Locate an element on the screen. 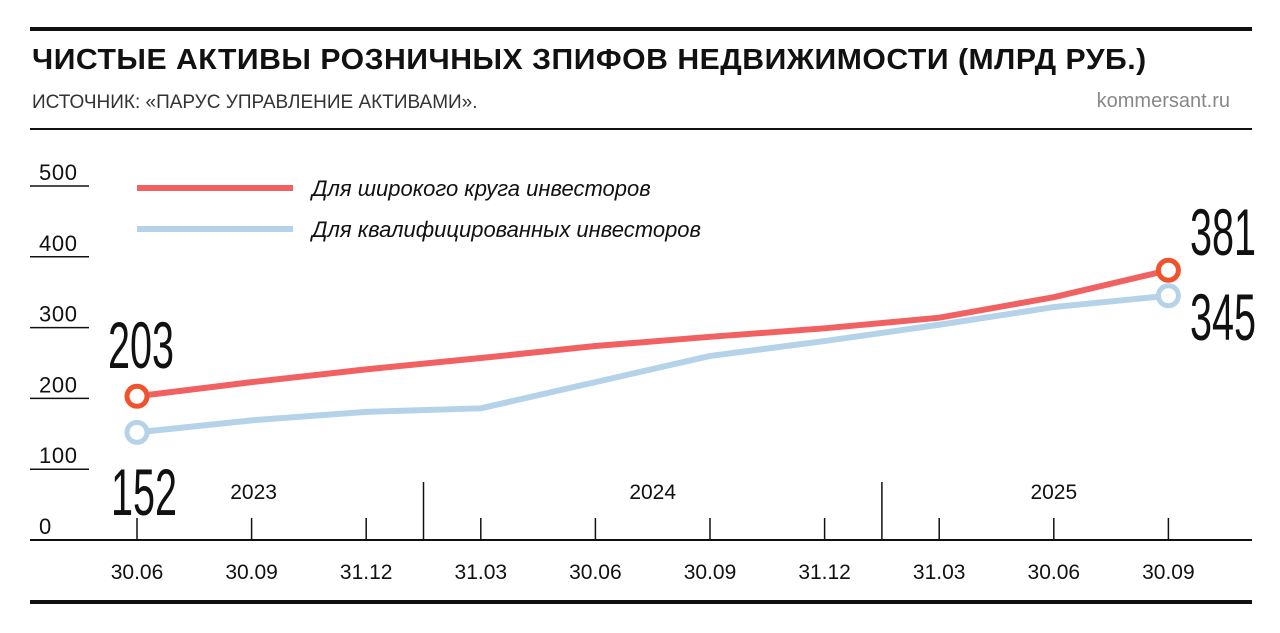 The height and width of the screenshot is (633, 1280). site-credit: kommersant.ru is located at coordinates (1163, 101).